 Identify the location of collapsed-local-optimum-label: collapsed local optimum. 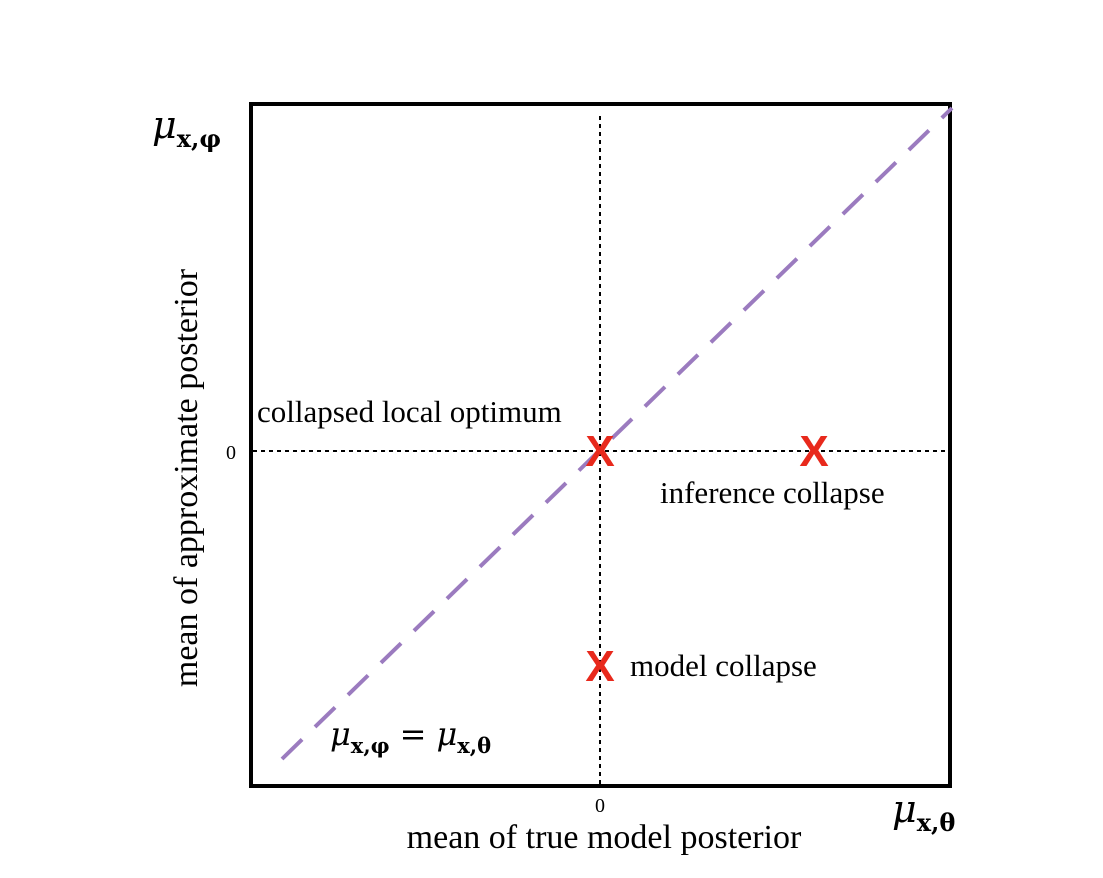
(409, 411).